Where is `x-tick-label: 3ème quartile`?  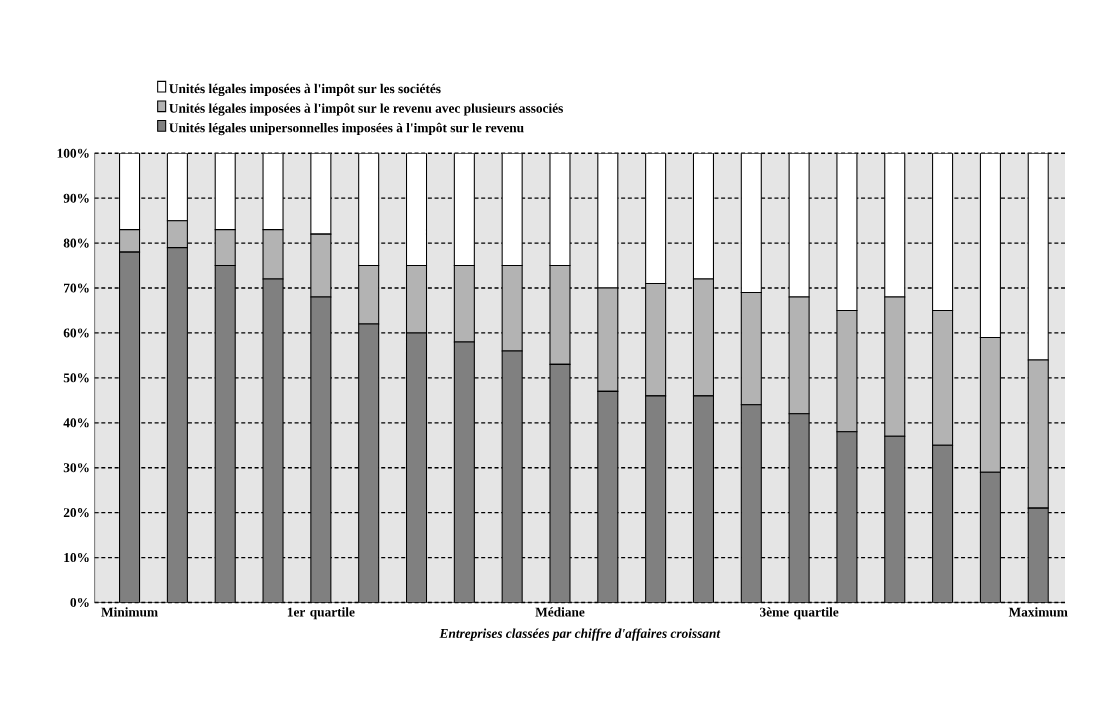 x-tick-label: 3ème quartile is located at coordinates (799, 613).